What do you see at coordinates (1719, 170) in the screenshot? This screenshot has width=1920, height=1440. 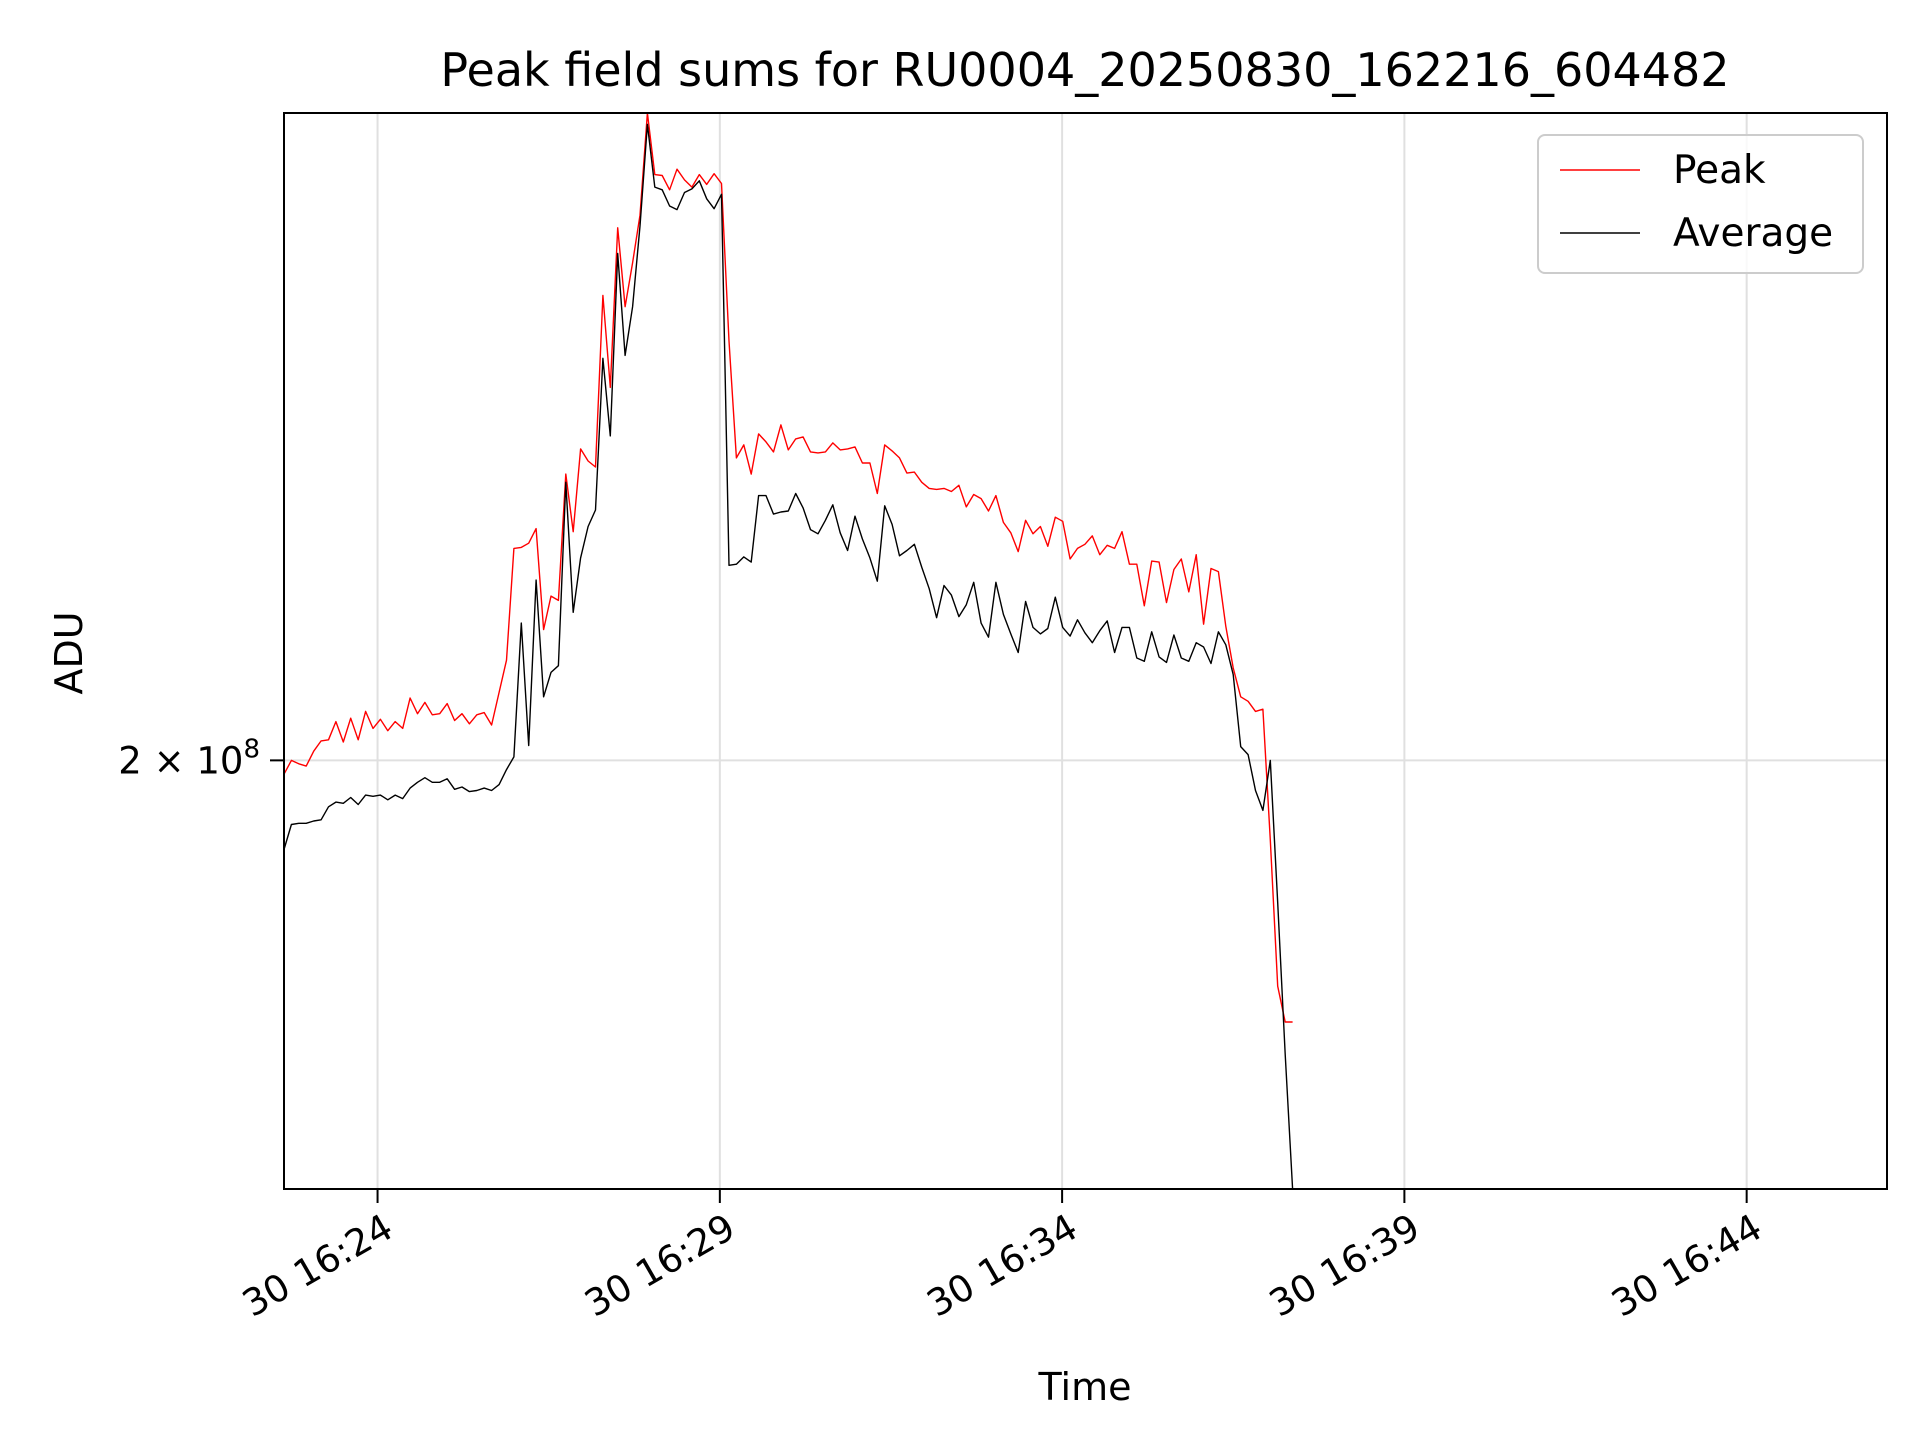 I see `legend-label-peak: Peak` at bounding box center [1719, 170].